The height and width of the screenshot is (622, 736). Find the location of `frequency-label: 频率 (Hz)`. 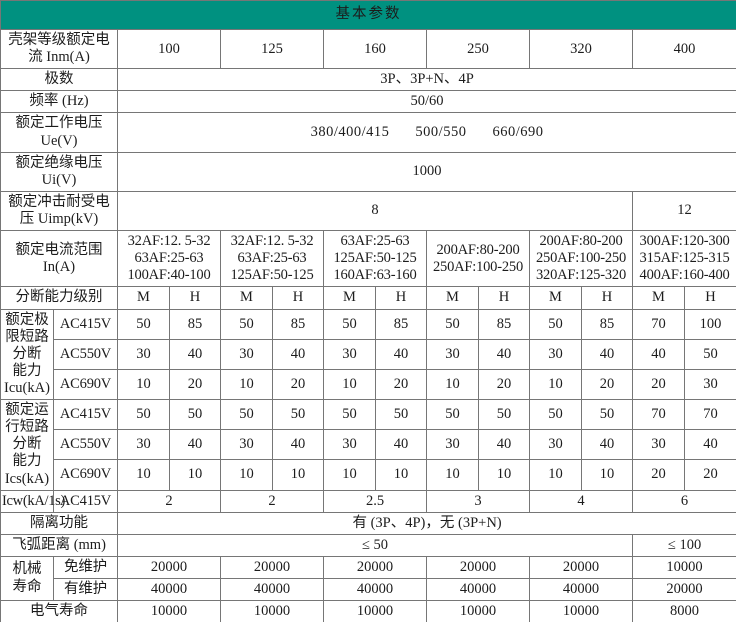

frequency-label: 频率 (Hz) is located at coordinates (59, 102).